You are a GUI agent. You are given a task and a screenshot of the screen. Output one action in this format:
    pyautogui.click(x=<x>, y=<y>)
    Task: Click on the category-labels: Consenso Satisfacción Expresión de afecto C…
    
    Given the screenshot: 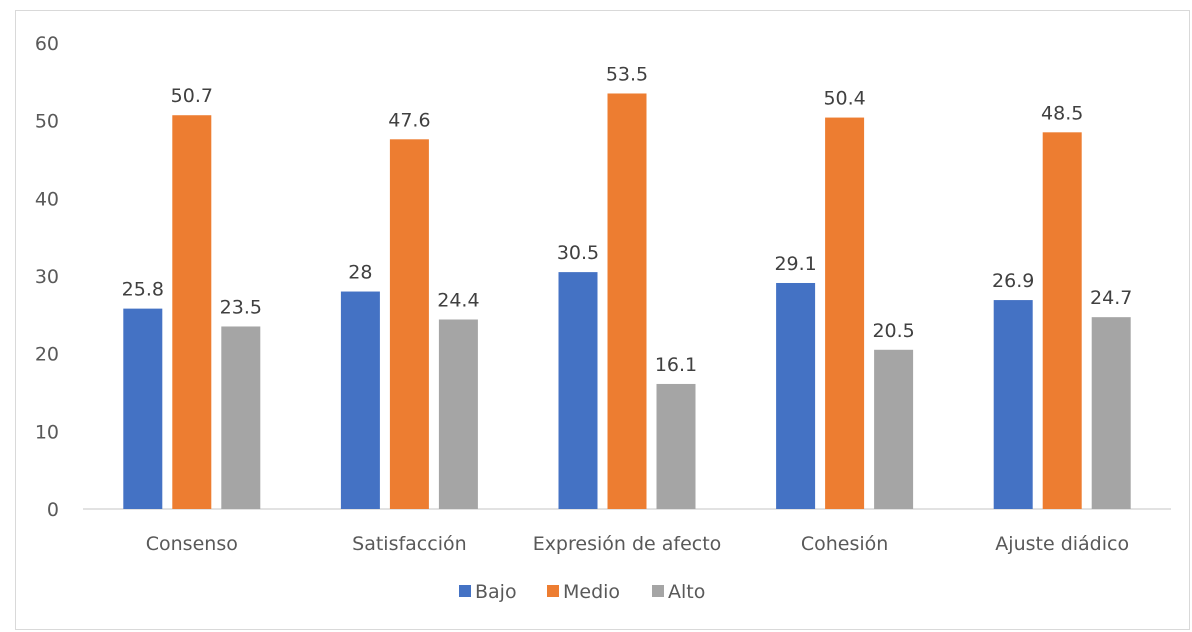 What is the action you would take?
    pyautogui.click(x=637, y=544)
    